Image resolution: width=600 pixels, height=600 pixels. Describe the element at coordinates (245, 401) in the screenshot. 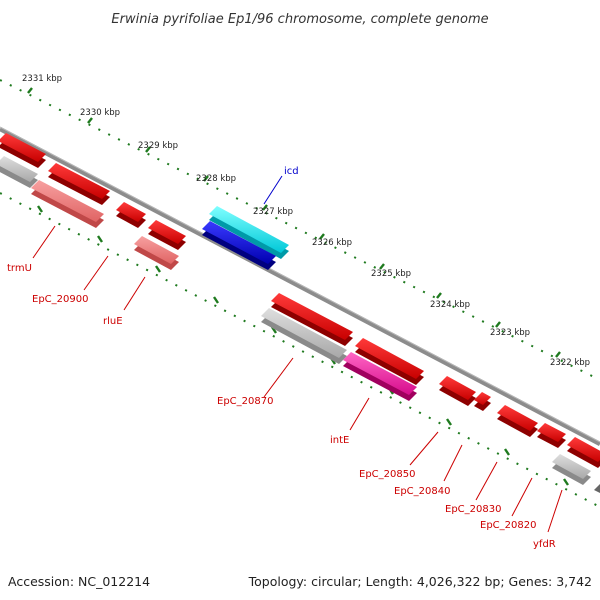

I see `gene-label-epc20870: EpC_20870` at that location.